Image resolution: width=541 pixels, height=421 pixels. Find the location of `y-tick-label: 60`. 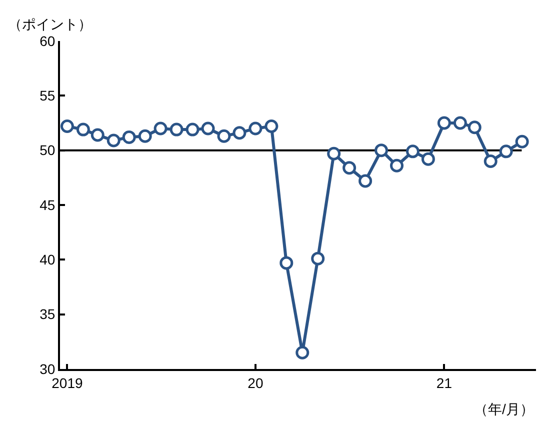

y-tick-label: 60 is located at coordinates (48, 40).